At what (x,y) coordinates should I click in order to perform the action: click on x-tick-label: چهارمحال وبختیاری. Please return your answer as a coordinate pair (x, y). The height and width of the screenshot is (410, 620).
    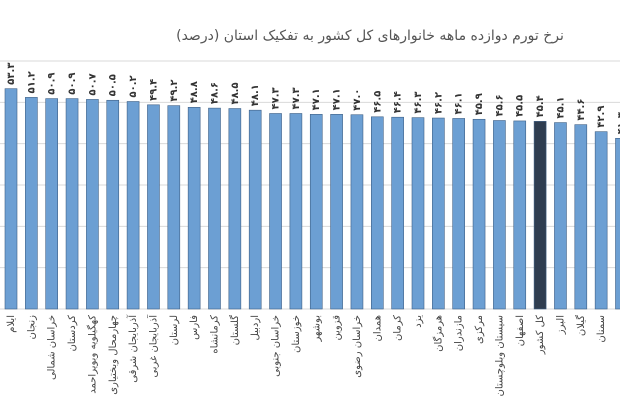
    Looking at the image, I should click on (113, 355).